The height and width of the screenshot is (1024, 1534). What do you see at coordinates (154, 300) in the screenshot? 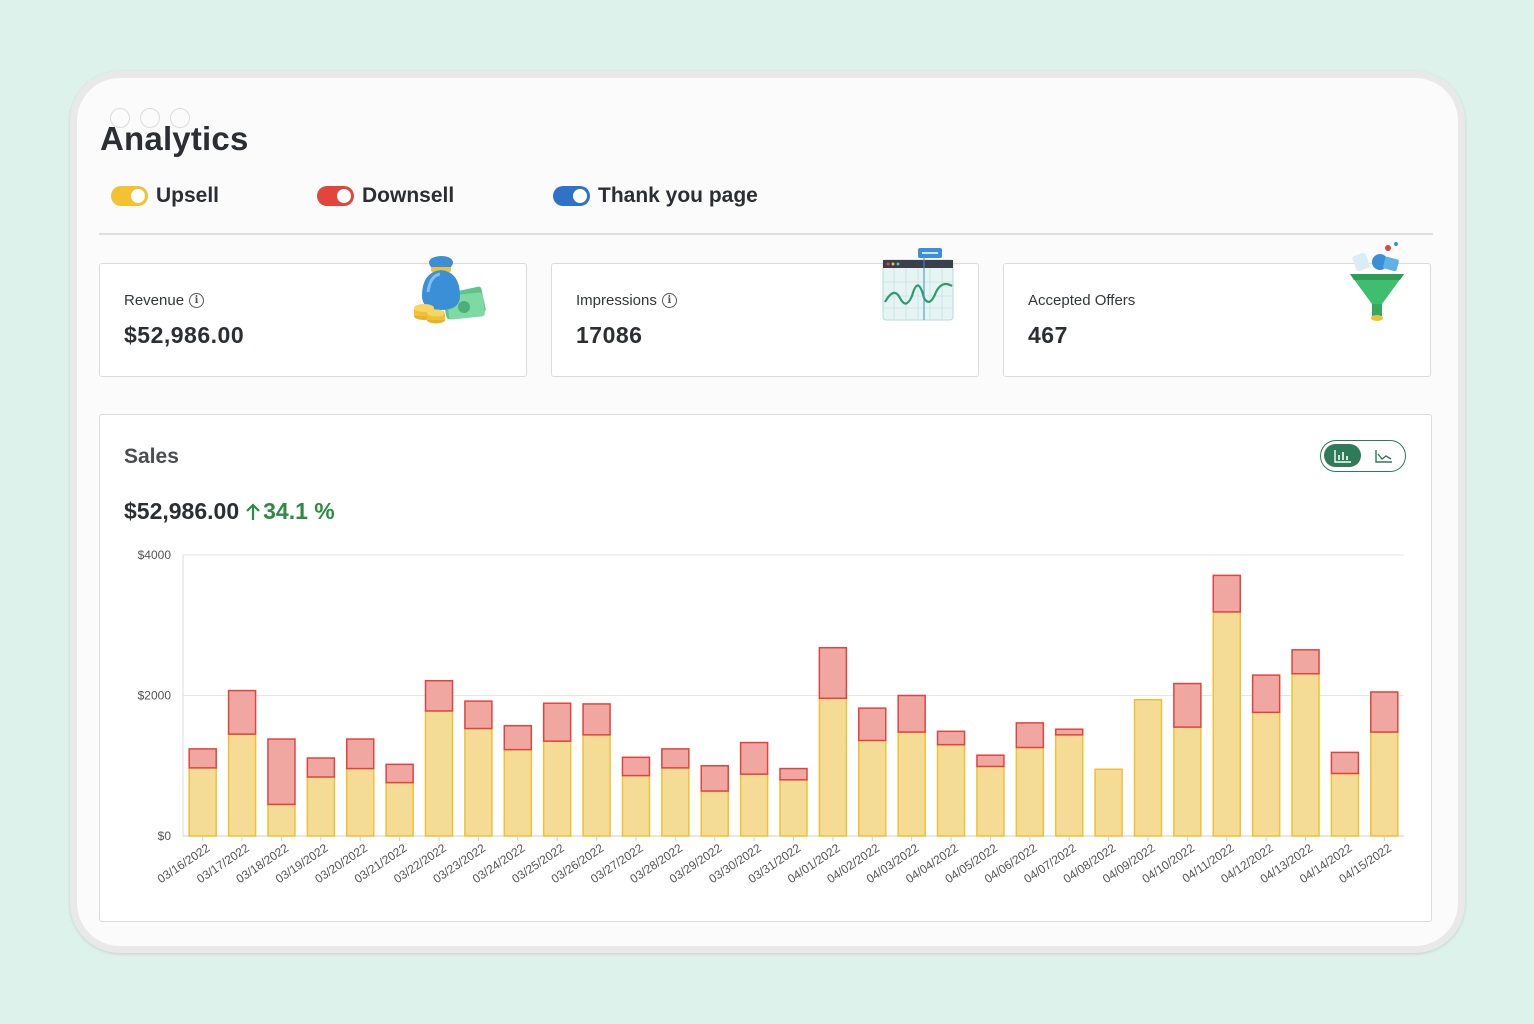
I see `revenue-label: Revenue` at bounding box center [154, 300].